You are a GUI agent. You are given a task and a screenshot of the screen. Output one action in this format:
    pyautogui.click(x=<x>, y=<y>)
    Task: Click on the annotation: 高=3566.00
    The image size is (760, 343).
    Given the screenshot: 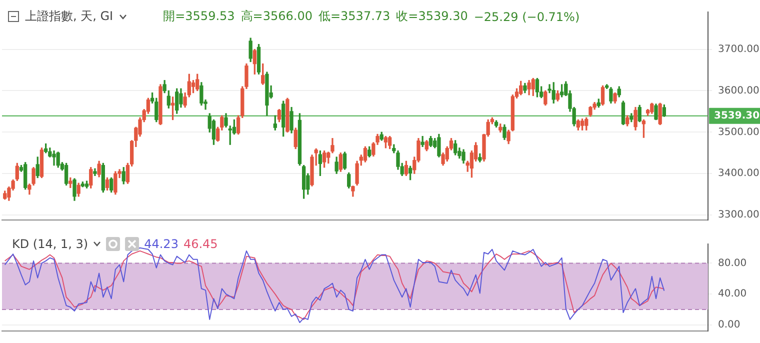 What is the action you would take?
    pyautogui.click(x=276, y=16)
    